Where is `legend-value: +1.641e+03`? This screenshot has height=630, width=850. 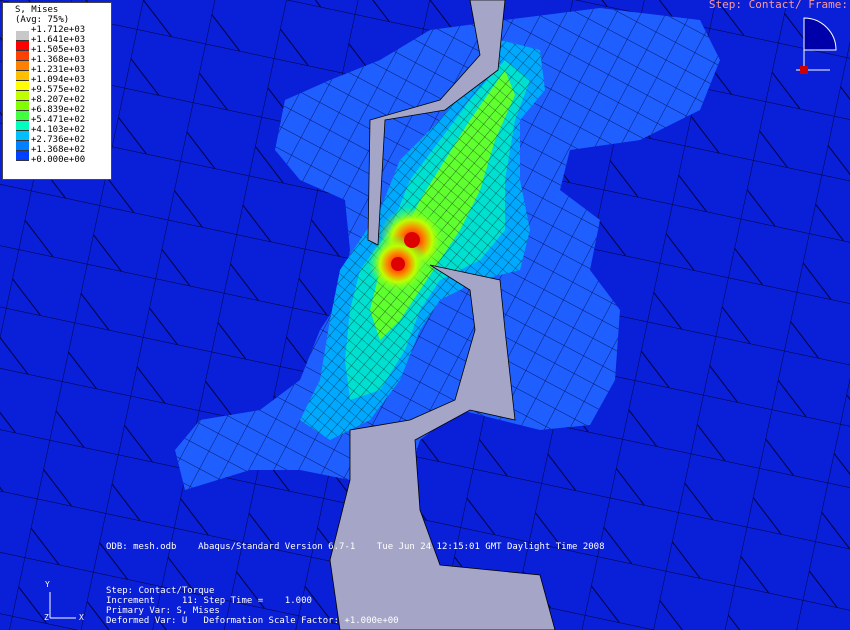
legend-value: +1.641e+03 is located at coordinates (58, 40).